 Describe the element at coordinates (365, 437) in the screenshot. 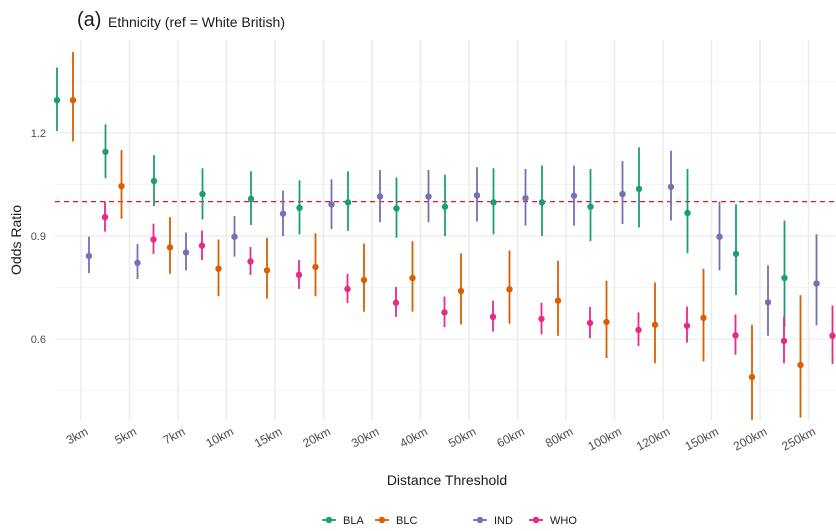

I see `x-tick-label: 30km` at that location.